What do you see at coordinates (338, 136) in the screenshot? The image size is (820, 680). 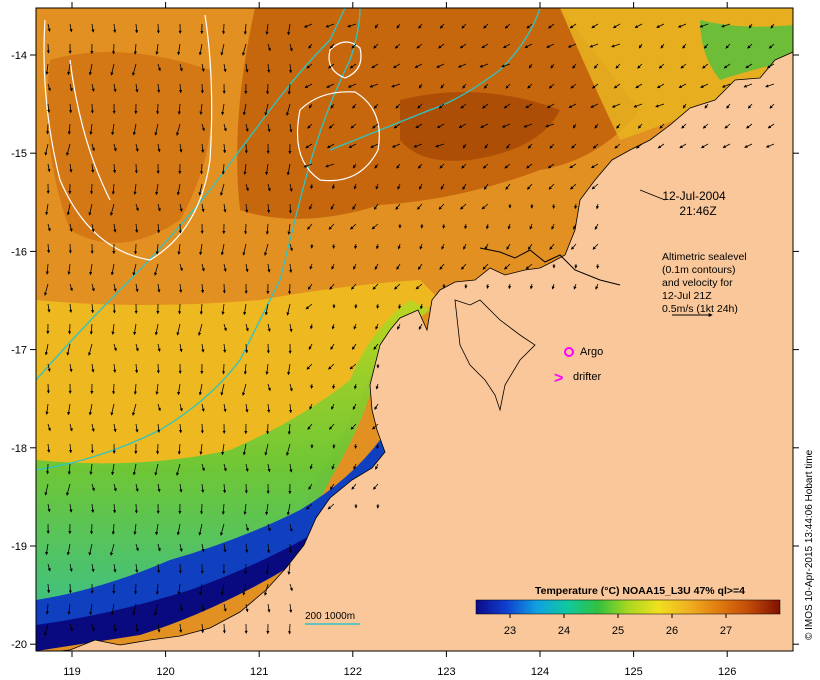 I see `sealevel-contour-eddy` at bounding box center [338, 136].